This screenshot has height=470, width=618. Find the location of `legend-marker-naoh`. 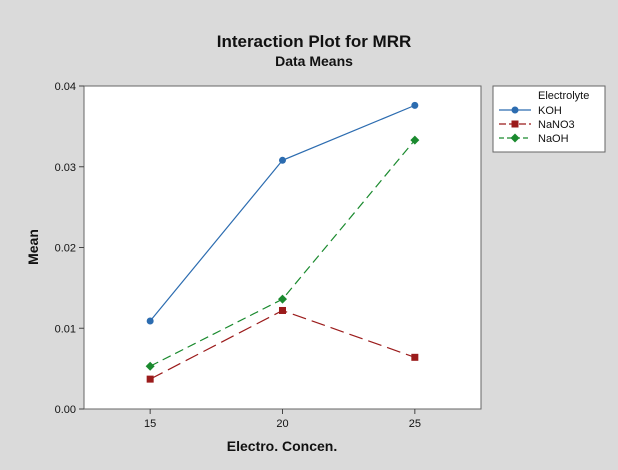

legend-marker-naoh is located at coordinates (515, 138).